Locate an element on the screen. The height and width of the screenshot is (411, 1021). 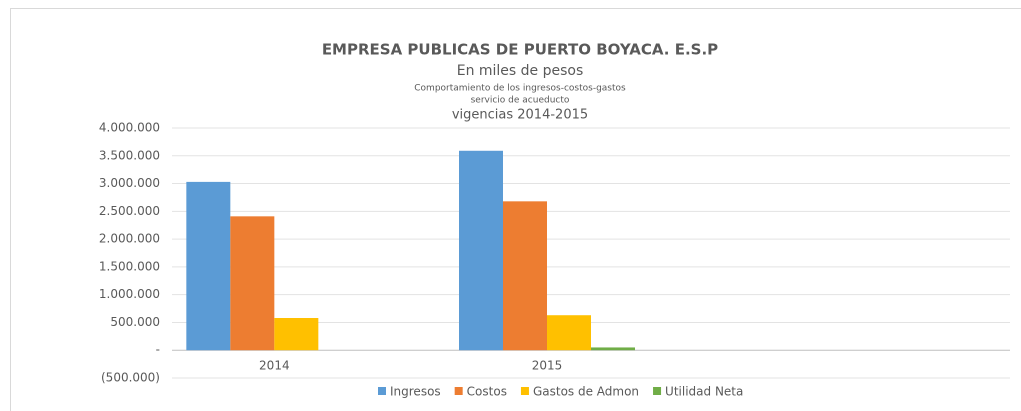
legend-label: Utilidad Neta is located at coordinates (704, 392).